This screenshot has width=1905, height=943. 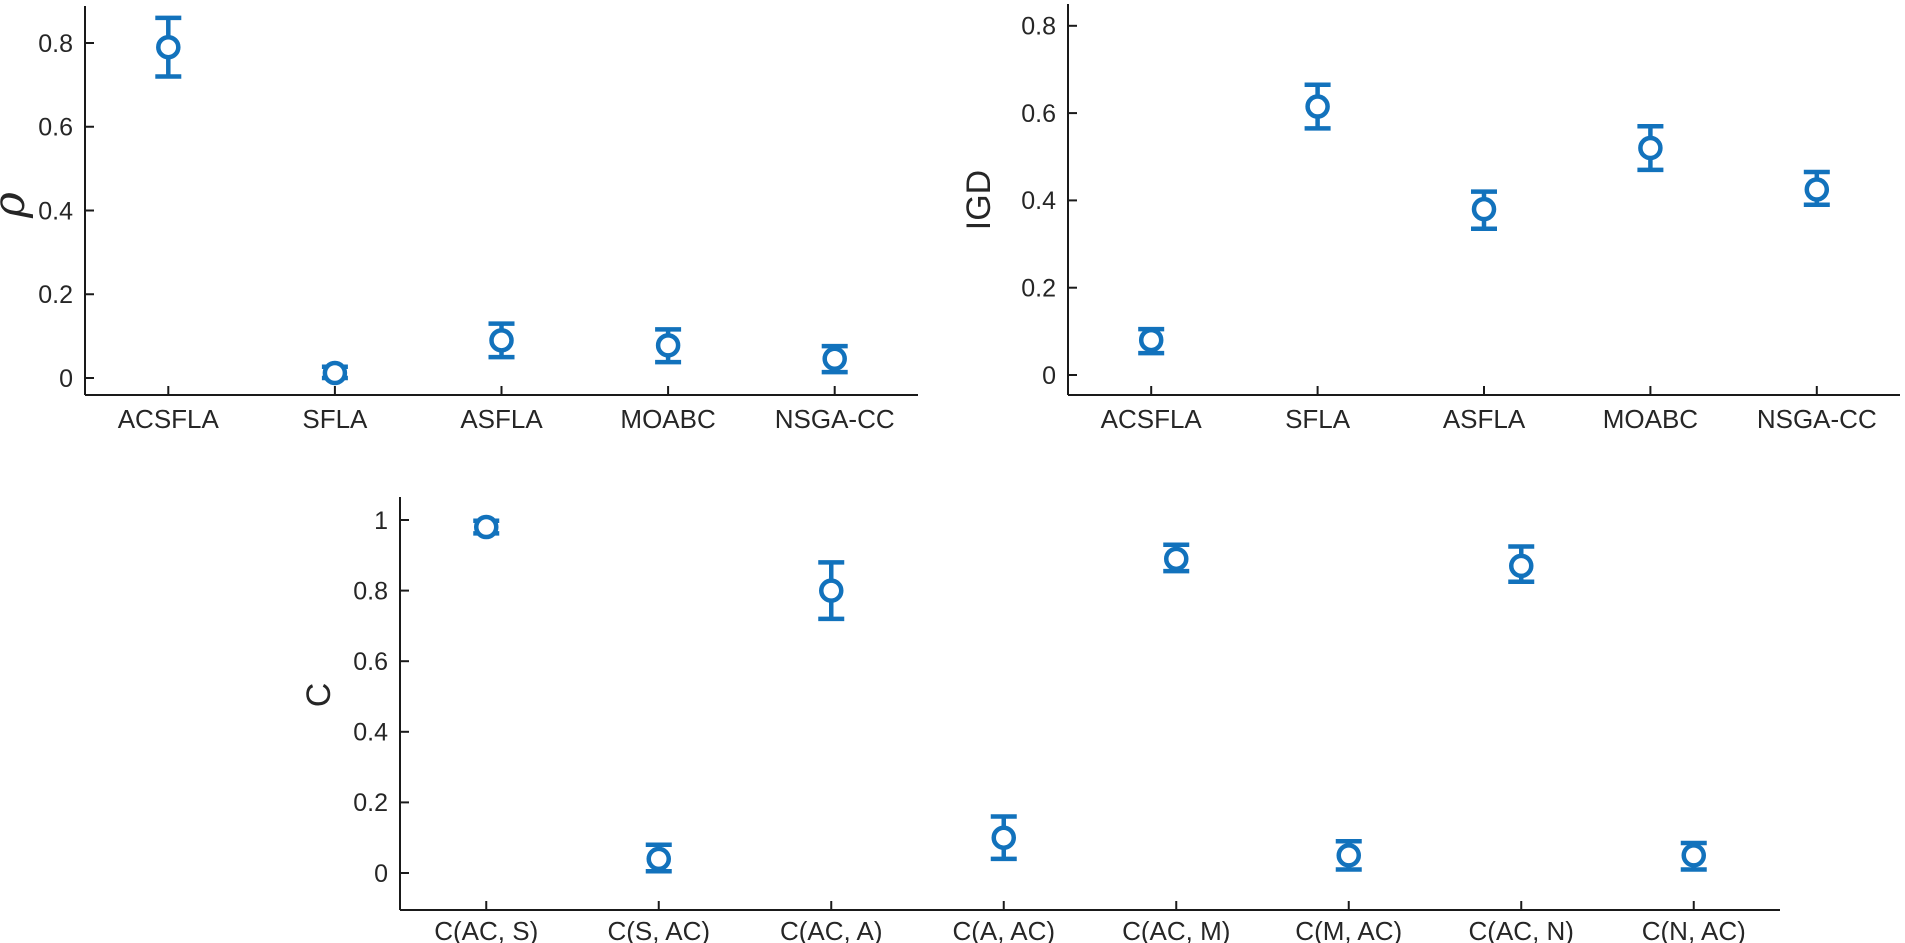 What do you see at coordinates (1003, 929) in the screenshot?
I see `x-tick-label: C(A, AC)` at bounding box center [1003, 929].